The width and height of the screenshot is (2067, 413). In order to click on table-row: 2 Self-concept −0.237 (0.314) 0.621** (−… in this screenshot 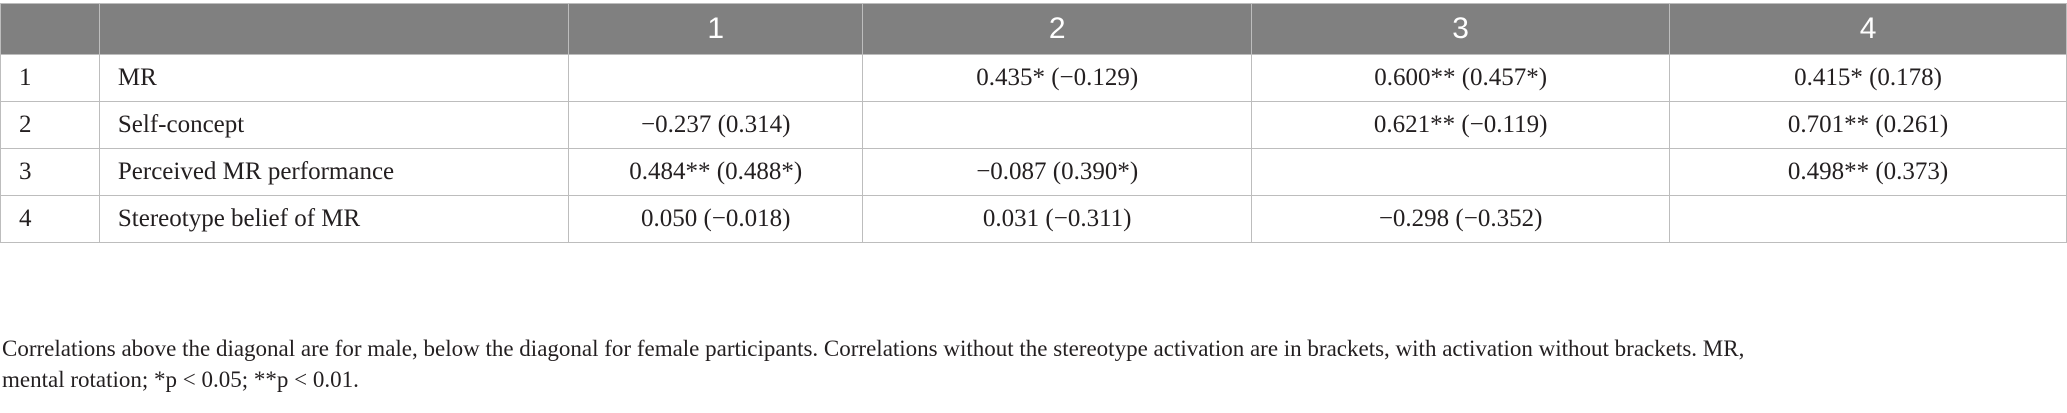, I will do `click(1033, 125)`.